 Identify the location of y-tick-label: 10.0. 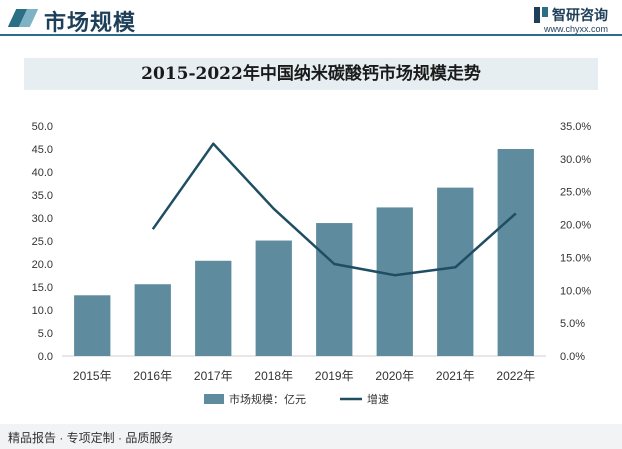
(42, 311).